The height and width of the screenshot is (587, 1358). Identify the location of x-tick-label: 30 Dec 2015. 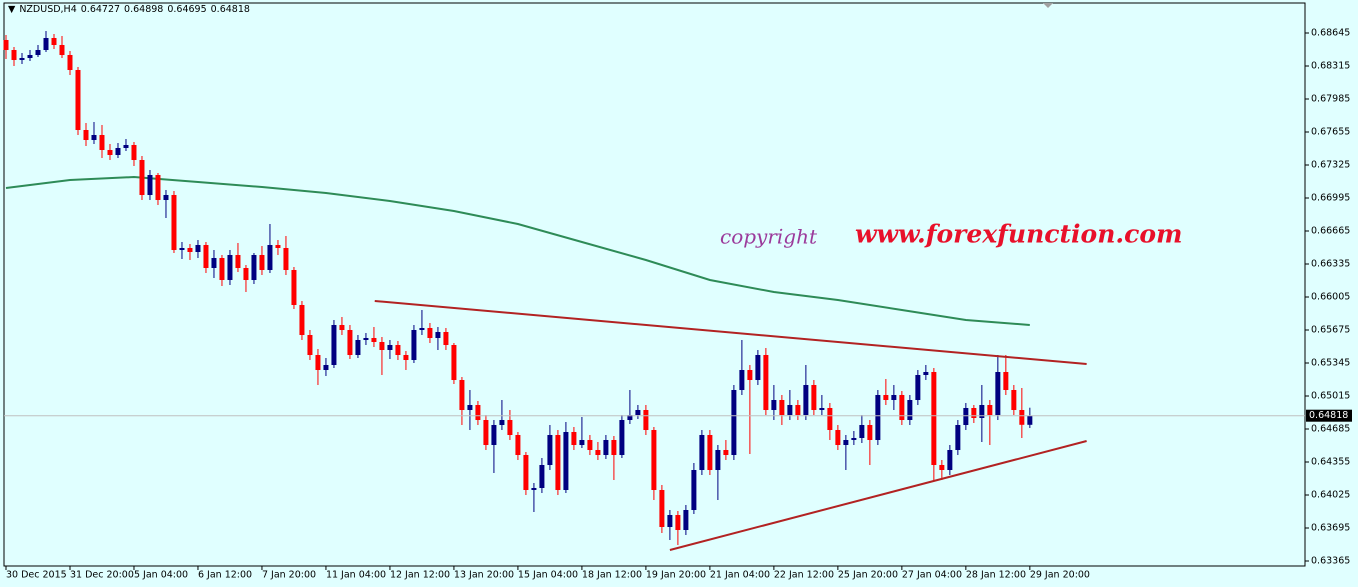
(36, 575).